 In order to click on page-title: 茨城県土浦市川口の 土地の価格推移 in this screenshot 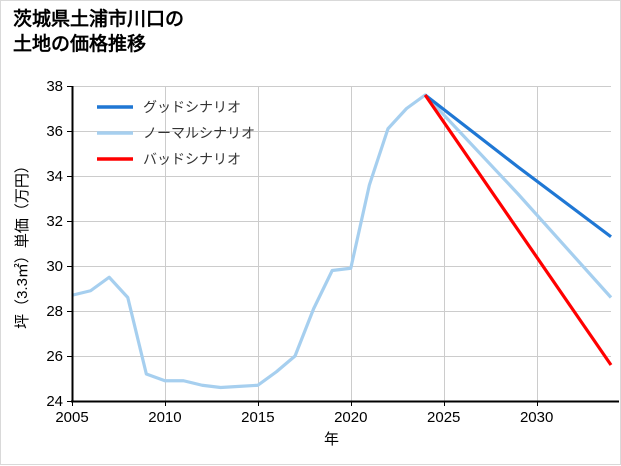, I will do `click(99, 32)`.